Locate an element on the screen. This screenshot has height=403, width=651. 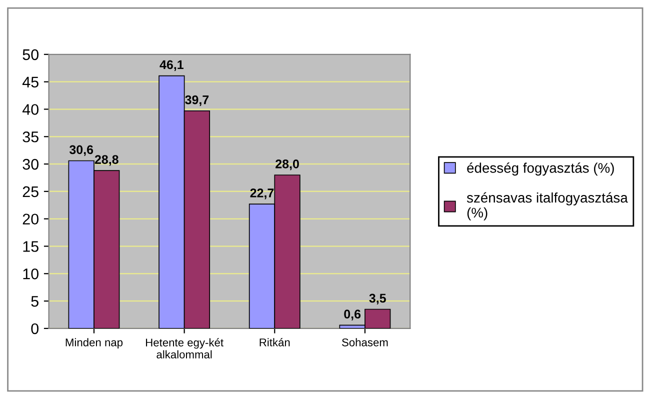
y-tick-label: 15 is located at coordinates (30, 246).